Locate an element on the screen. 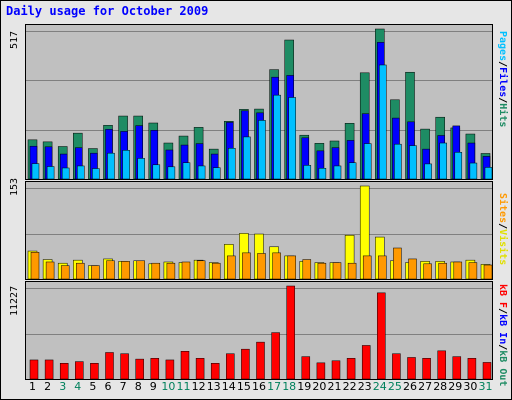 Image resolution: width=512 pixels, height=400 pixels. day-label: 28 is located at coordinates (440, 386).